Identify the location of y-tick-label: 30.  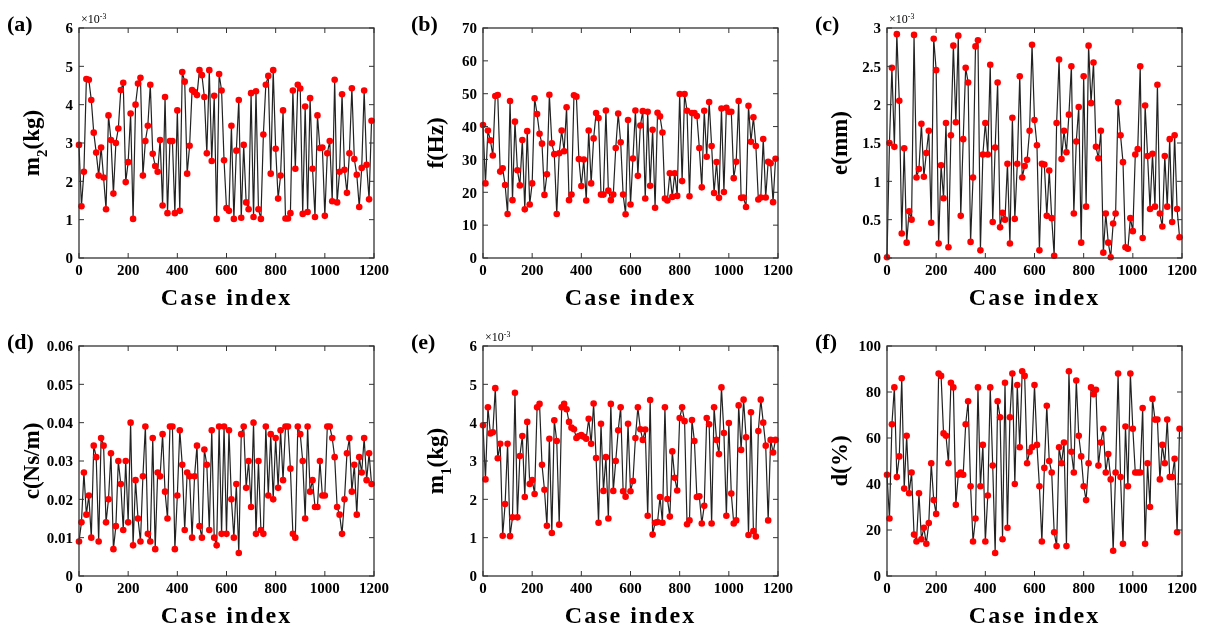
(469, 159).